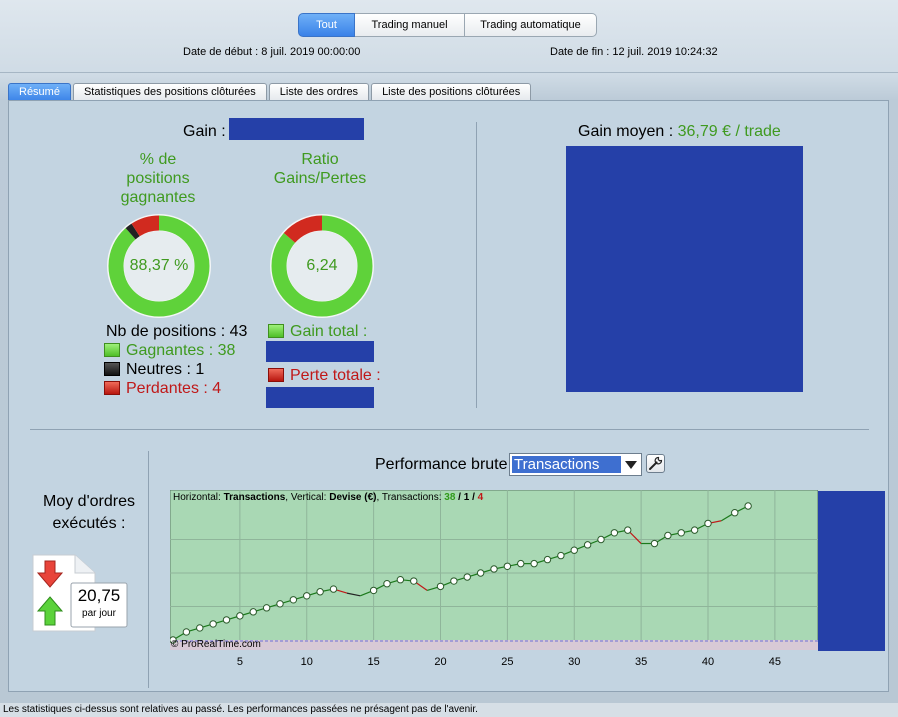 This screenshot has width=898, height=717. I want to click on performance-select: Transactions, so click(575, 464).